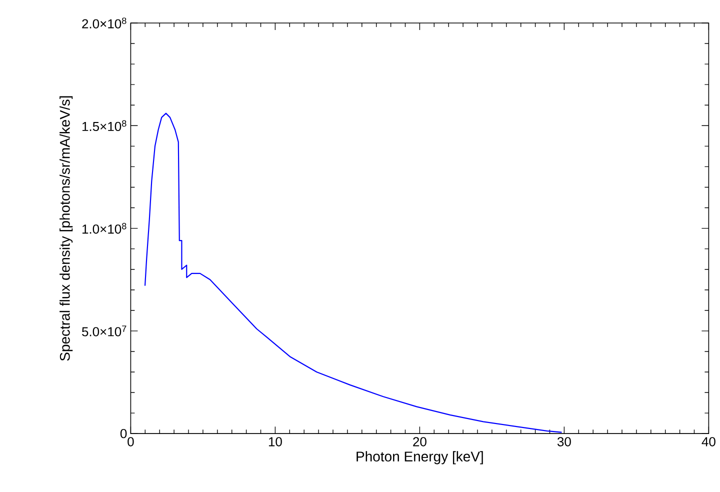 Image resolution: width=720 pixels, height=492 pixels. What do you see at coordinates (104, 331) in the screenshot?
I see `y-tick-label: 5.0×10$^{7}$` at bounding box center [104, 331].